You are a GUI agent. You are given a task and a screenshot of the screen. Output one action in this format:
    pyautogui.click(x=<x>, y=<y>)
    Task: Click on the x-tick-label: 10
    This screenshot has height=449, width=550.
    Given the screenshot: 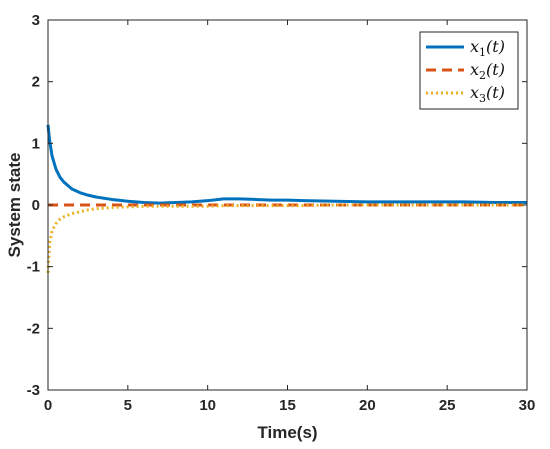 What is the action you would take?
    pyautogui.click(x=207, y=405)
    